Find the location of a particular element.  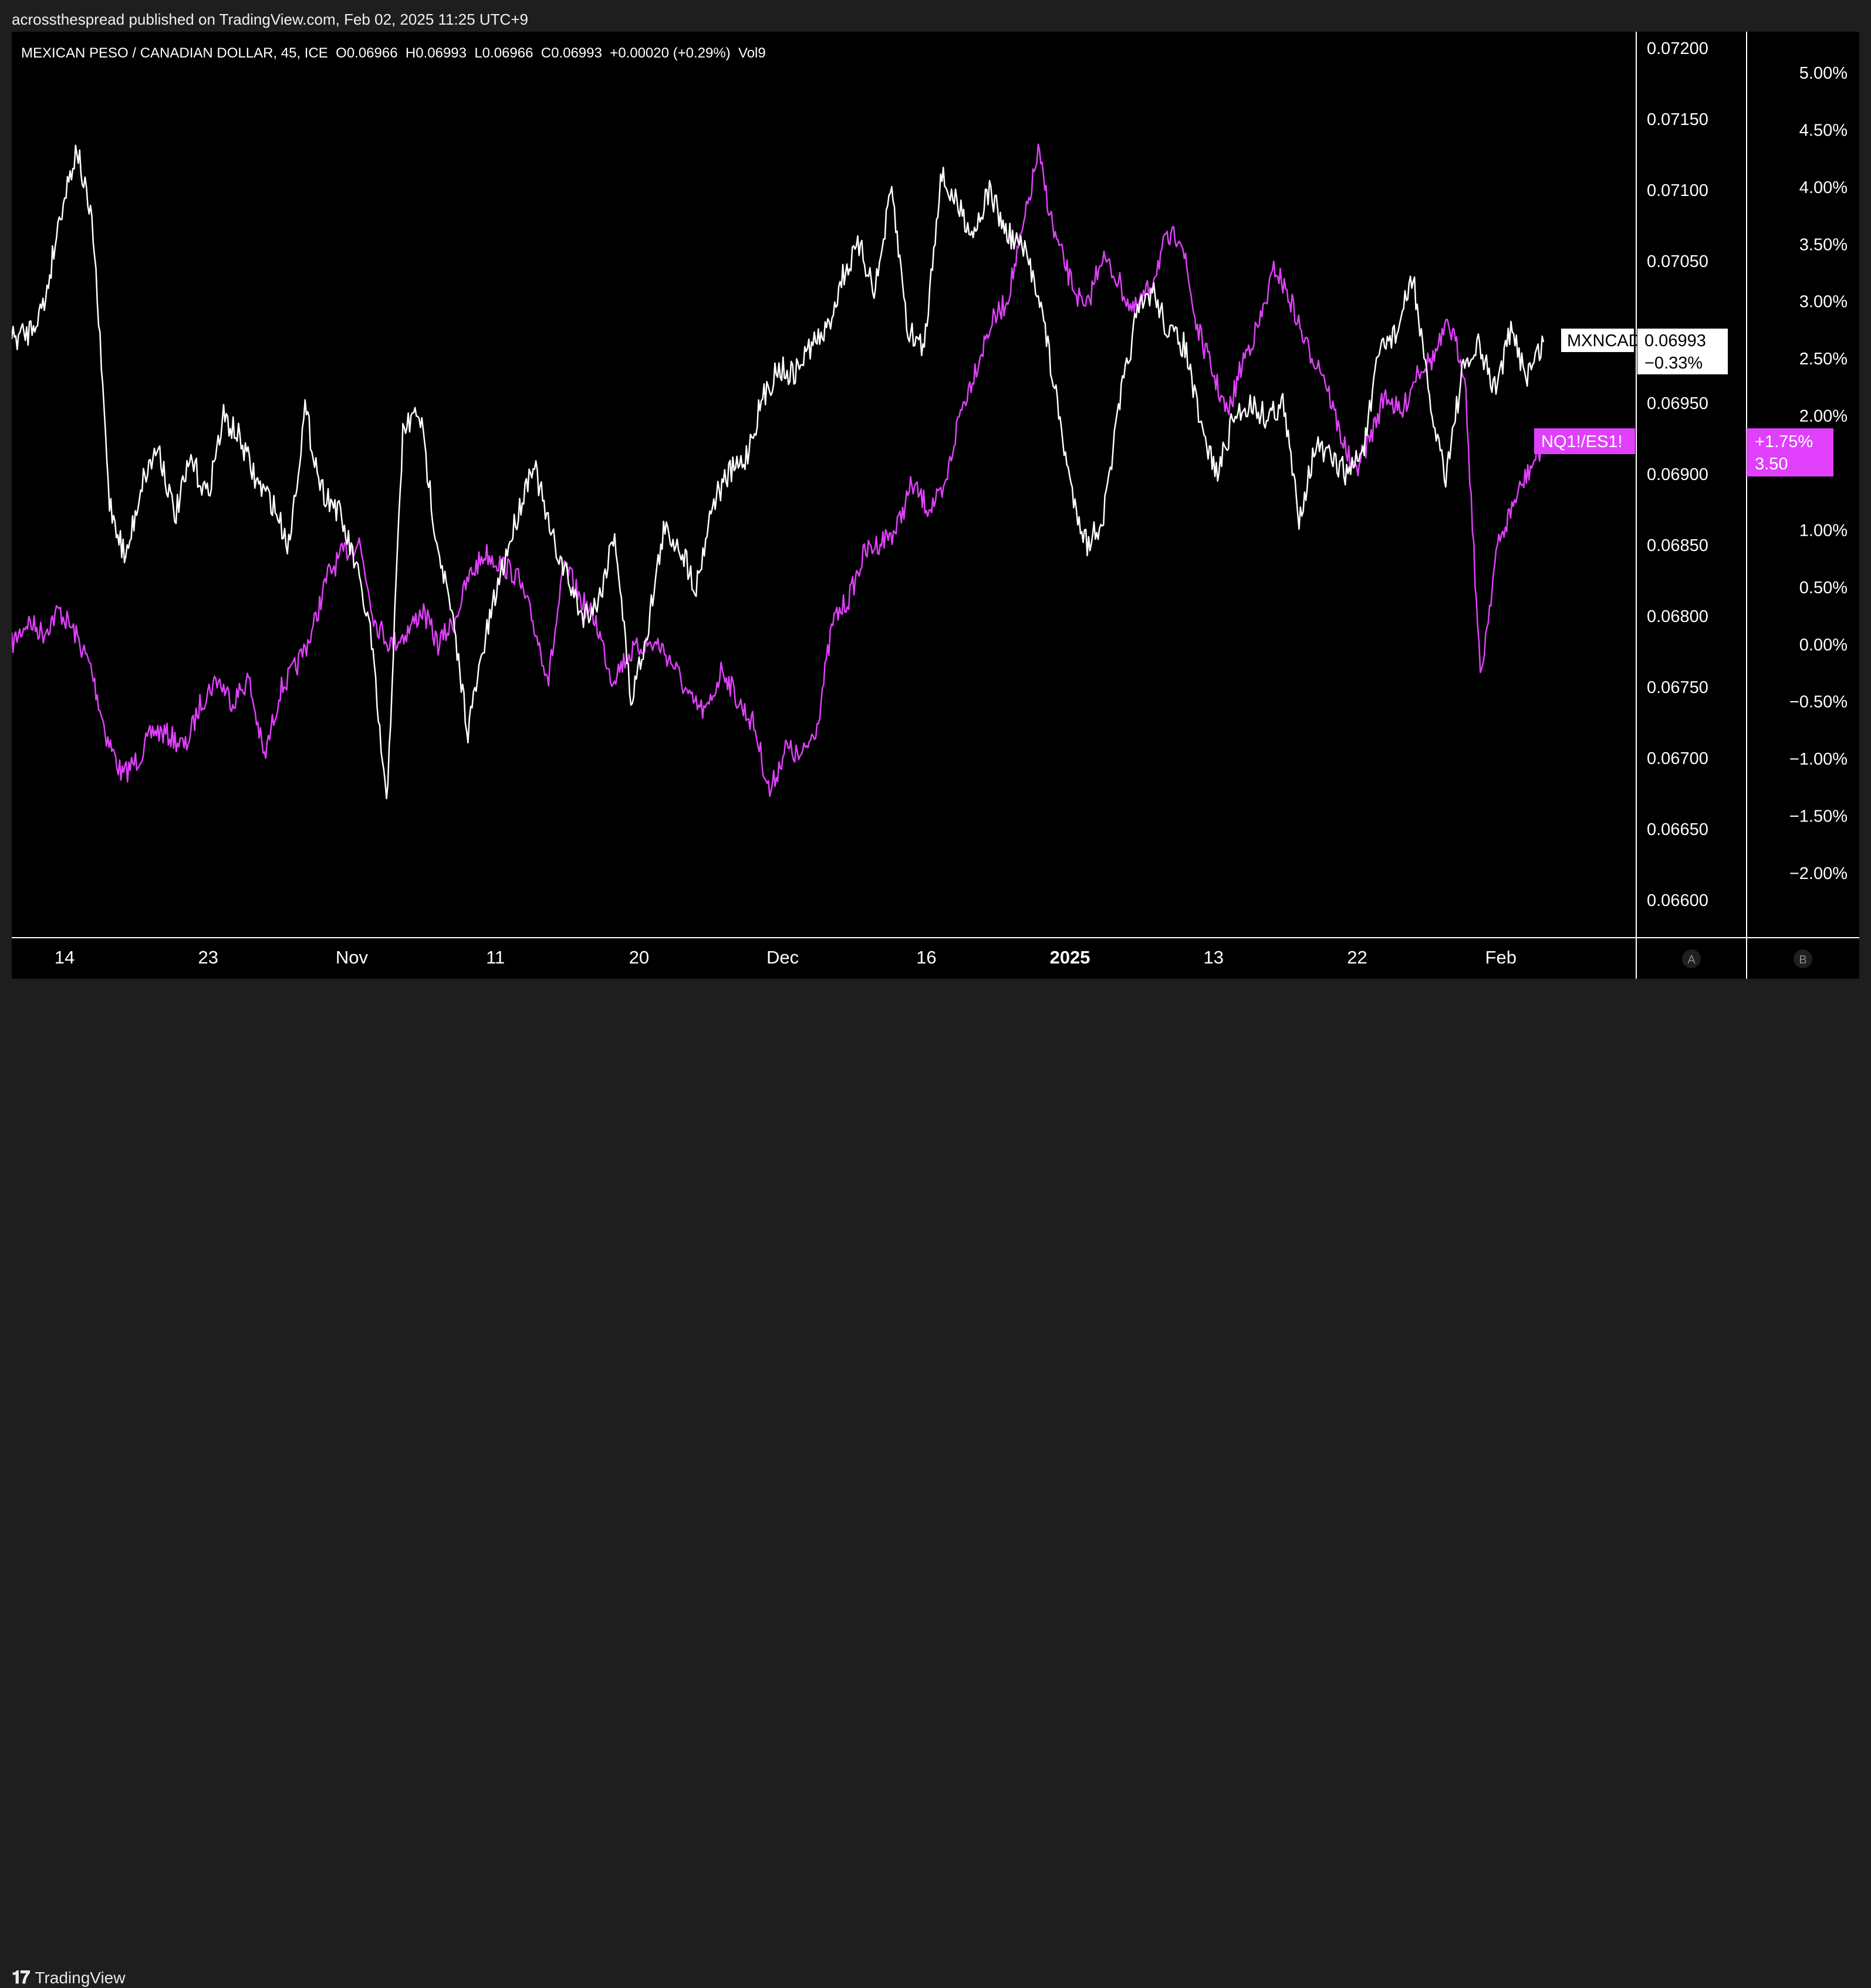

price-scale-a-button: A is located at coordinates (1691, 959).